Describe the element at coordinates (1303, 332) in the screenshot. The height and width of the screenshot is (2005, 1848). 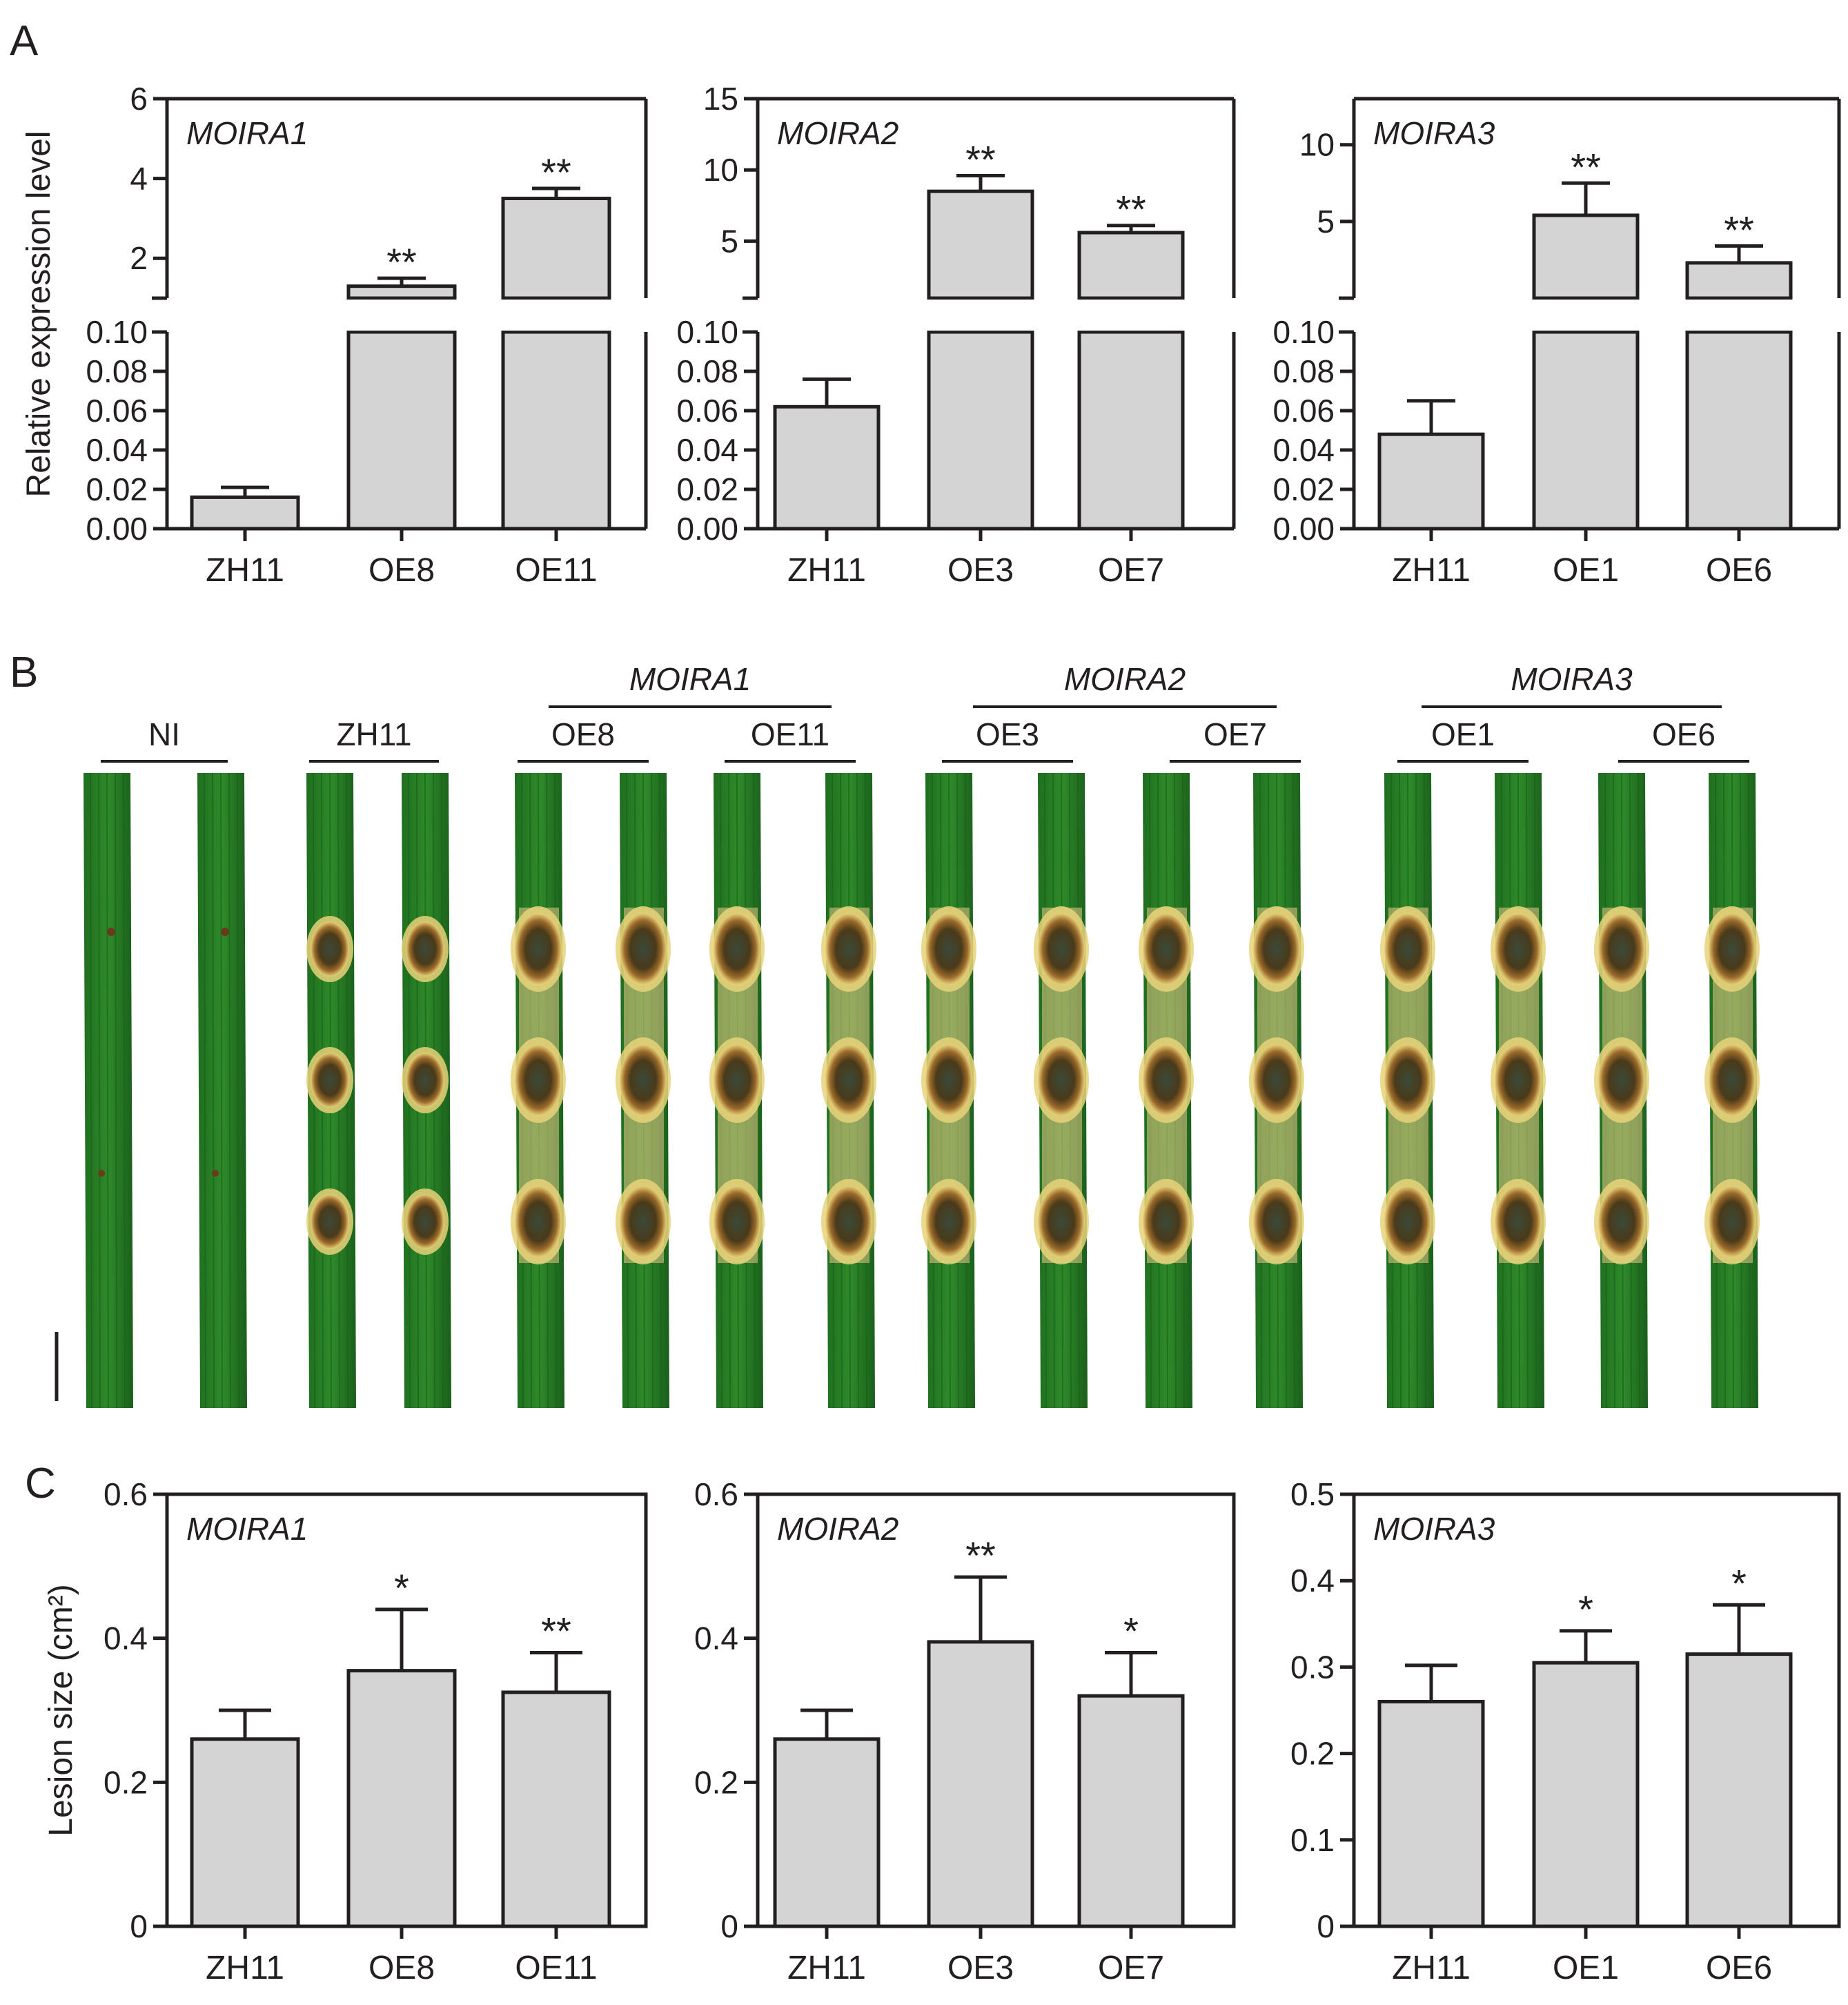
I see `y-tick-label: 0.10` at that location.